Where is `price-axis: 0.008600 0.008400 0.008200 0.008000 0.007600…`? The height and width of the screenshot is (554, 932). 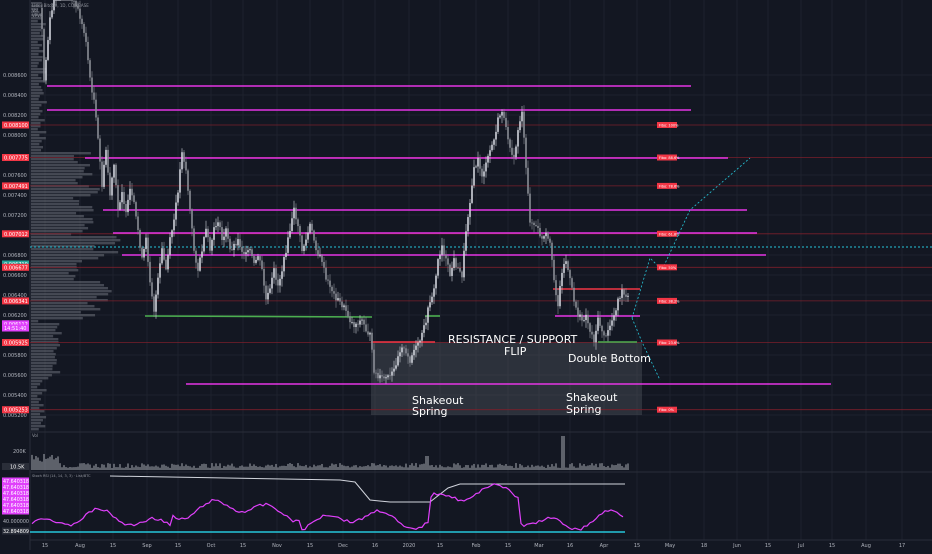
price-axis: 0.008600 0.008400 0.008200 0.008000 0.007600… is located at coordinates (15, 246).